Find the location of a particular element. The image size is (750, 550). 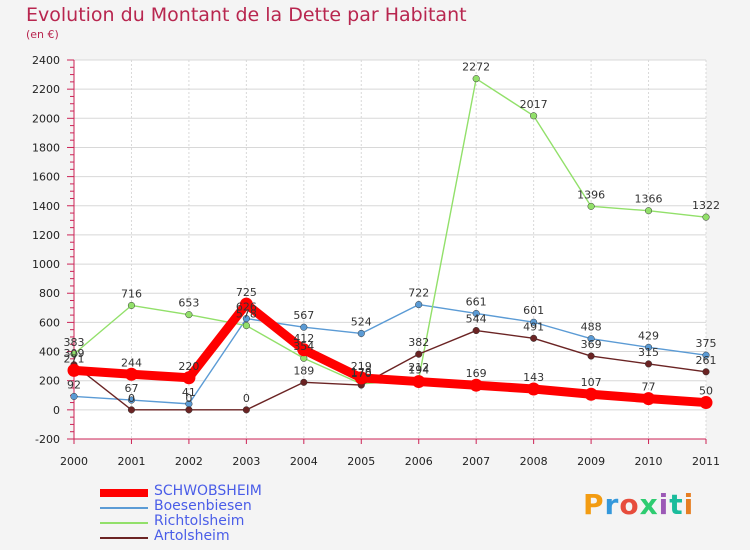

y-tick-label: 2400 is located at coordinates (46, 60).